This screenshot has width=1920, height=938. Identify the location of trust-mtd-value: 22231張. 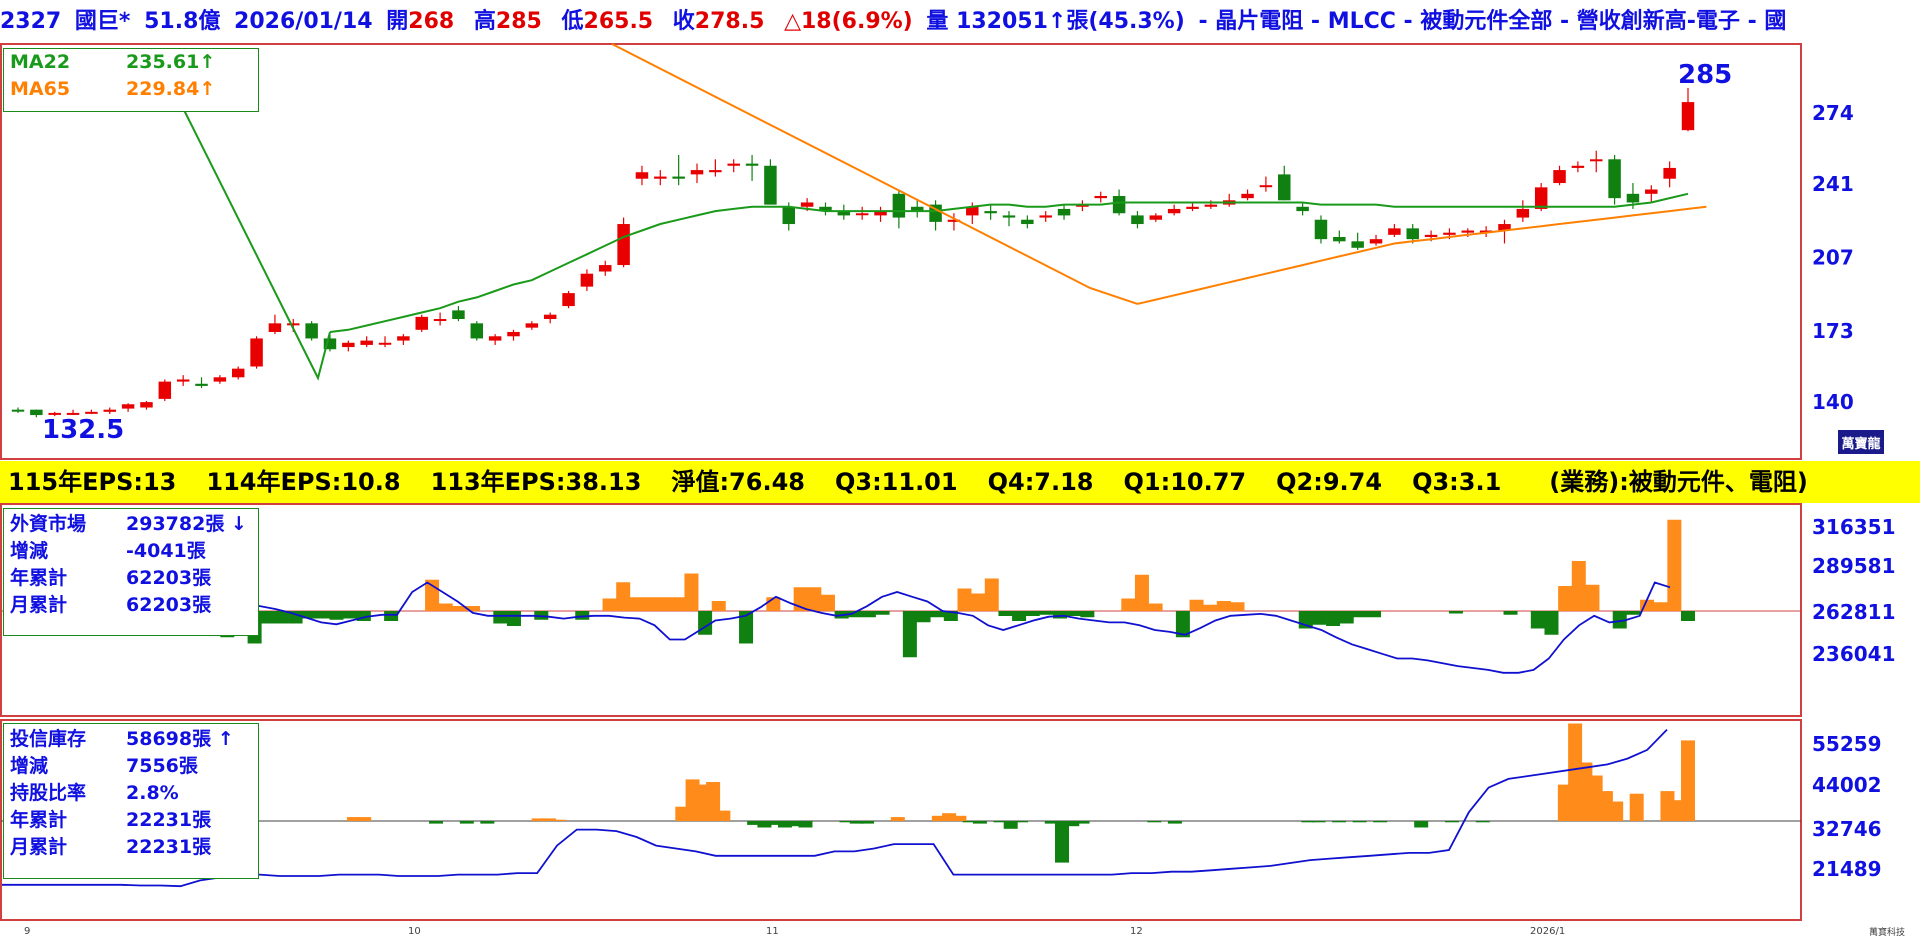
(169, 847).